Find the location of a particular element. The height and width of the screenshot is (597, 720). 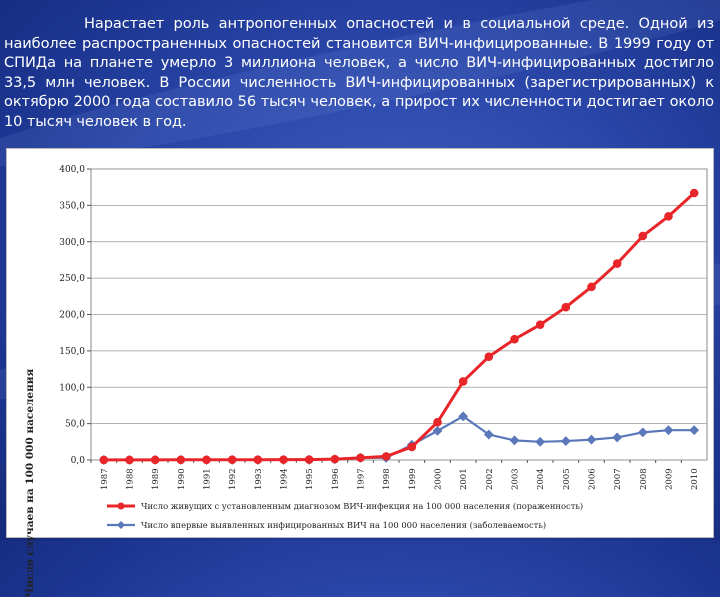

x-tick-label: 1996 is located at coordinates (336, 479).